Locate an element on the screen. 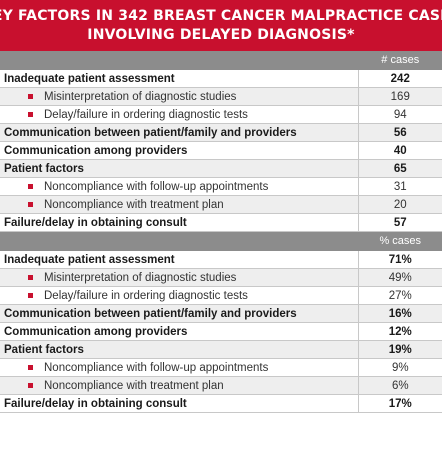  row-value: 169 is located at coordinates (399, 96).